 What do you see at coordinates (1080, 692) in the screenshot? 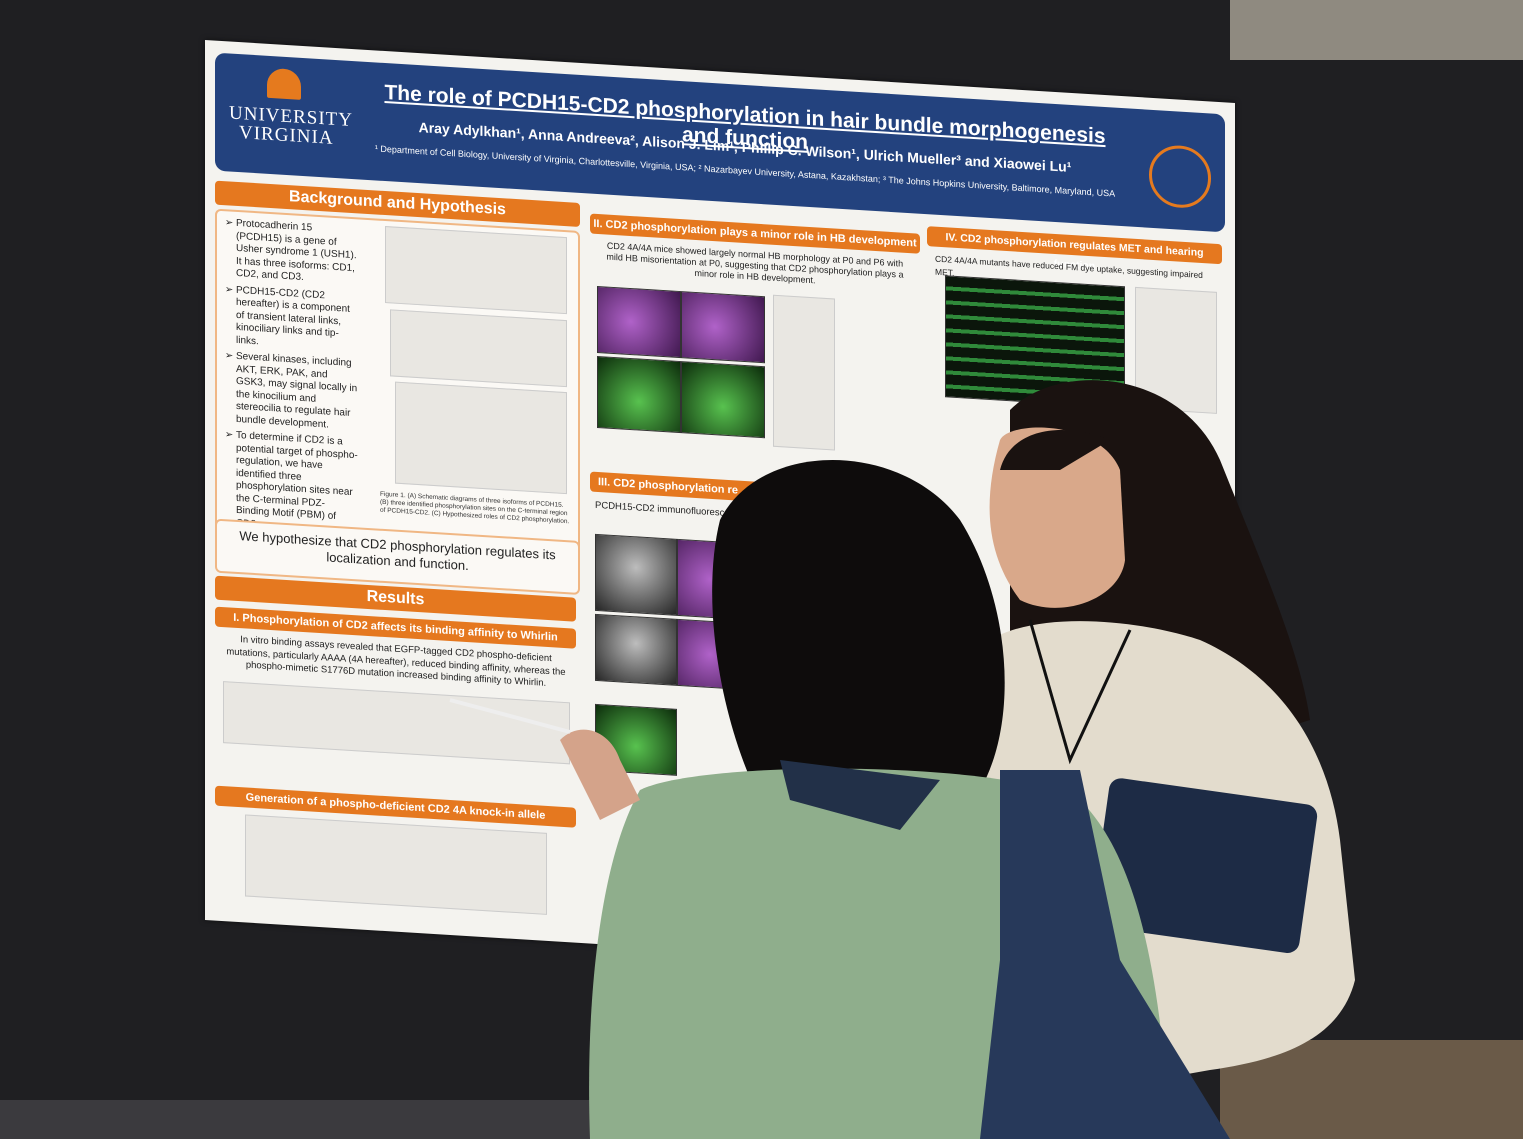
I see `lanyard` at bounding box center [1080, 692].